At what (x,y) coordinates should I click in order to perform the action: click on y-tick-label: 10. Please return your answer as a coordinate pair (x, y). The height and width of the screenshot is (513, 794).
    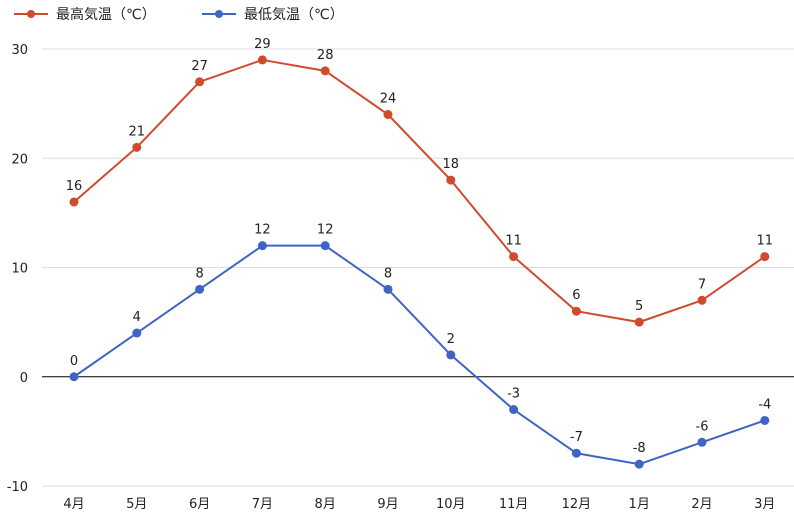
    Looking at the image, I should click on (19, 269).